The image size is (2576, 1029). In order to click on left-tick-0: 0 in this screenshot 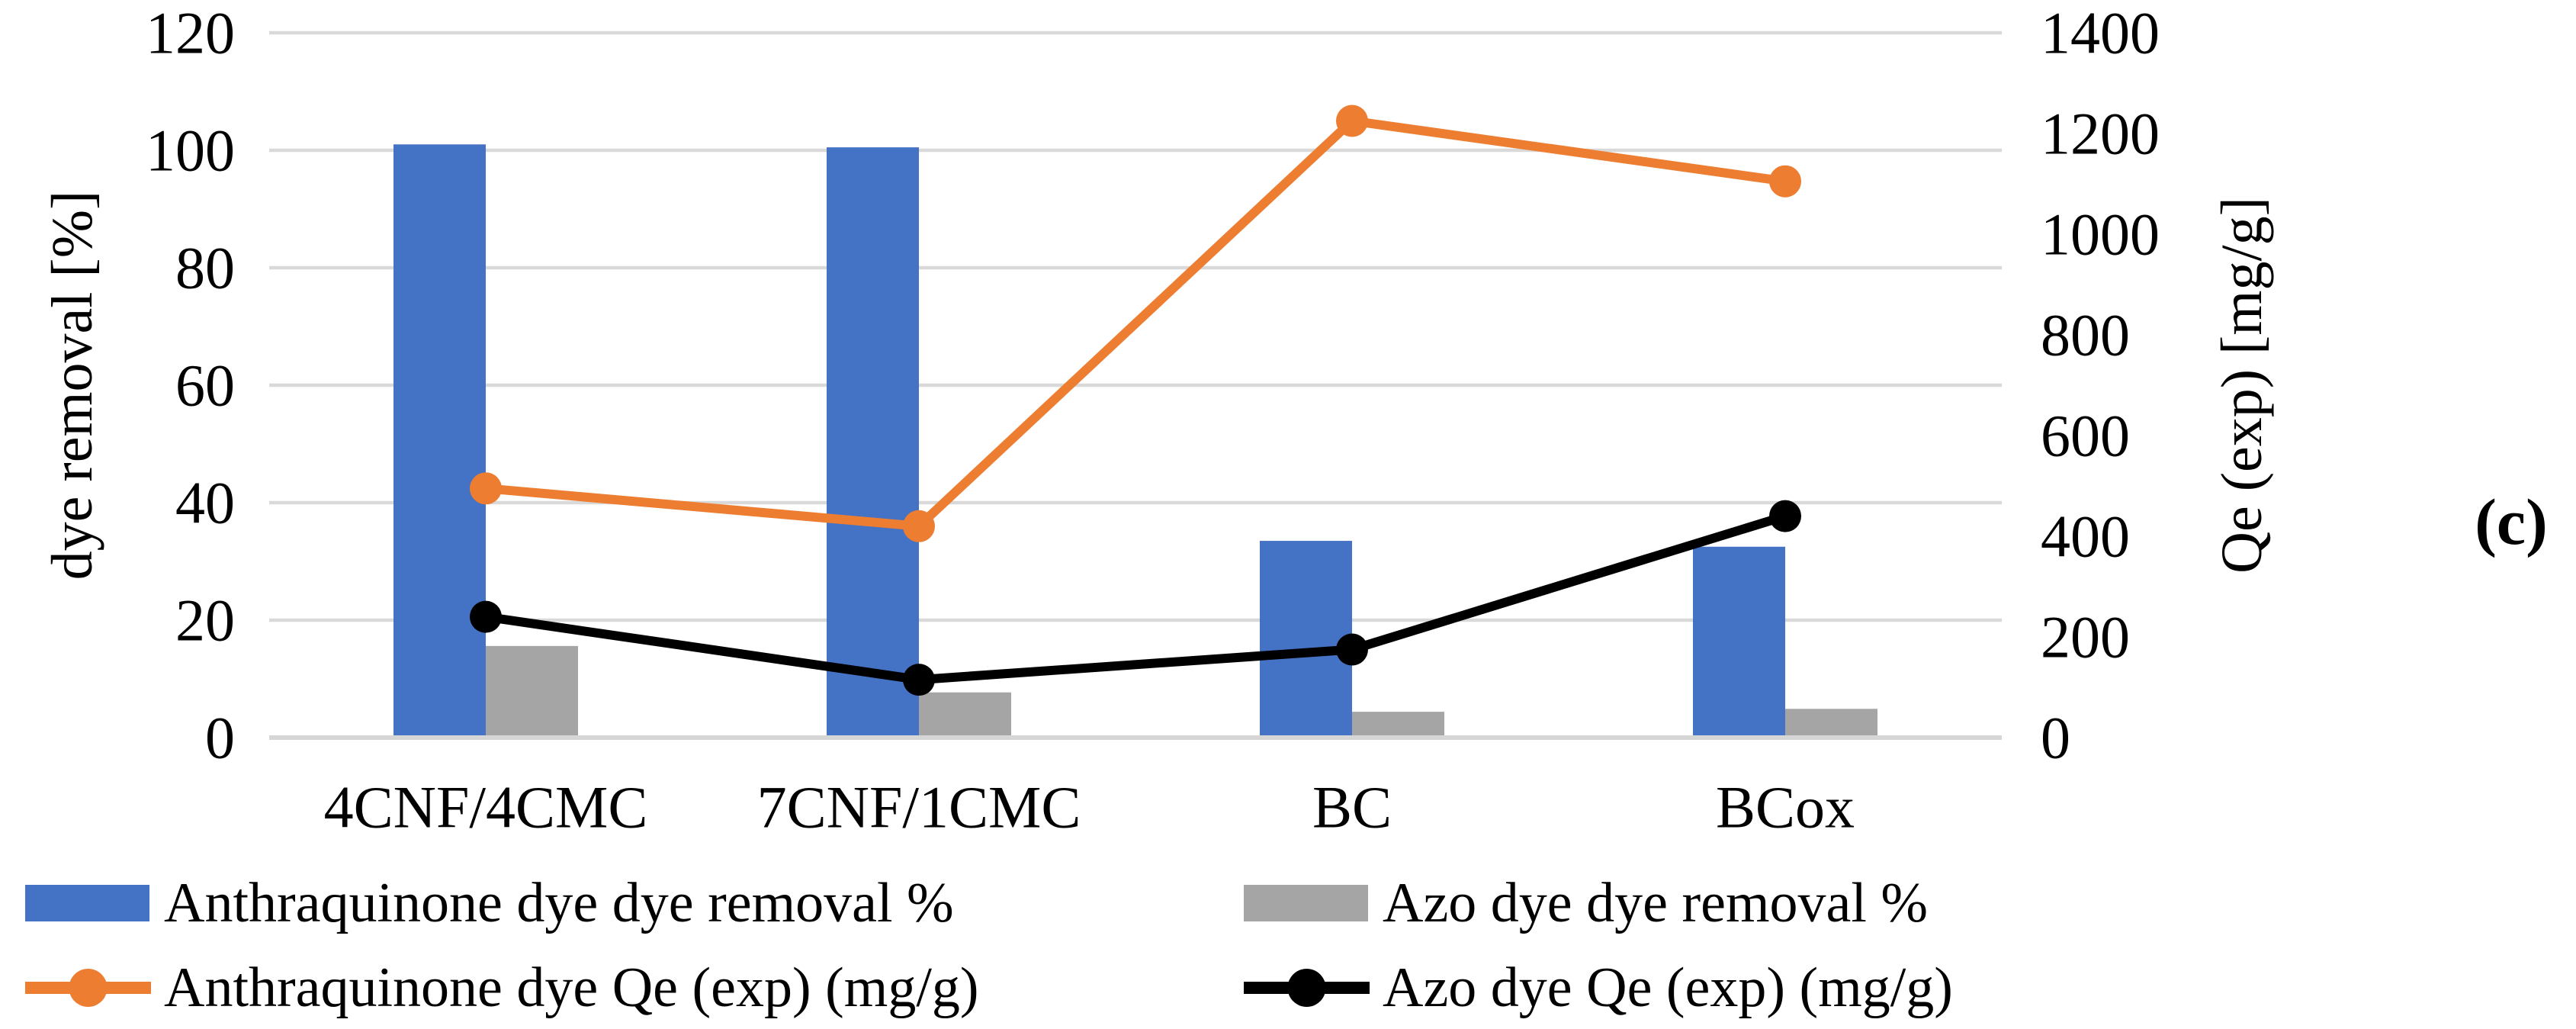, I will do `click(220, 738)`.